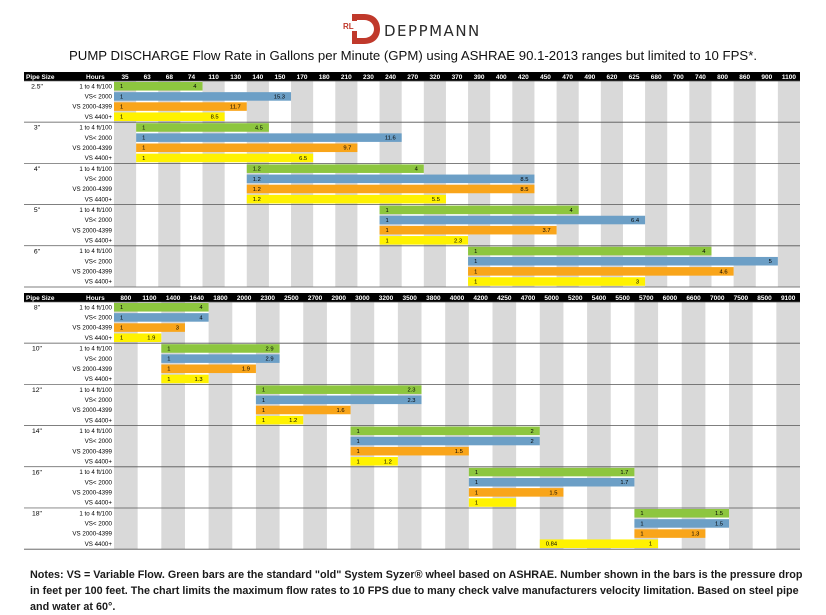 The width and height of the screenshot is (826, 615). I want to click on x-tick-label: 2500, so click(291, 298).